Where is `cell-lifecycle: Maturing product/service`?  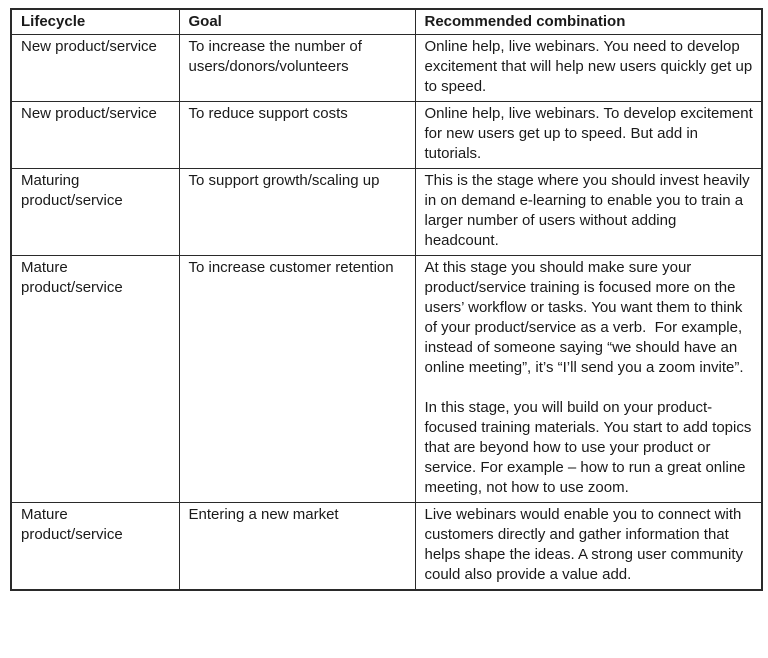 cell-lifecycle: Maturing product/service is located at coordinates (95, 212).